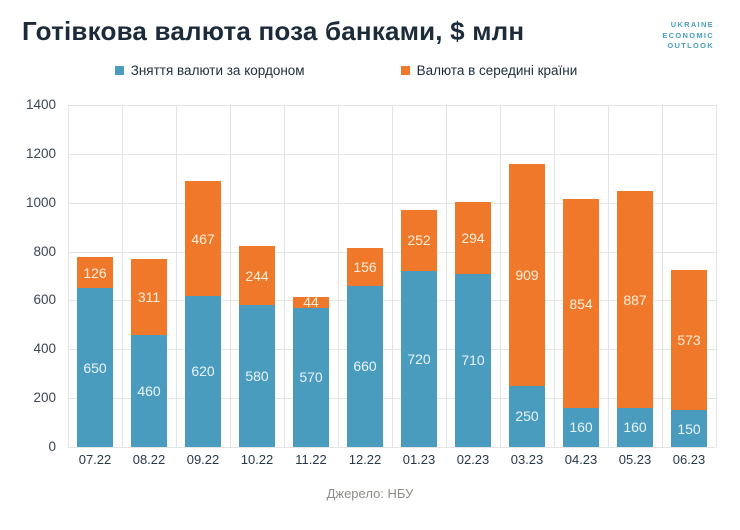 This screenshot has height=530, width=740. I want to click on bar-segment-abroad: 580, so click(257, 376).